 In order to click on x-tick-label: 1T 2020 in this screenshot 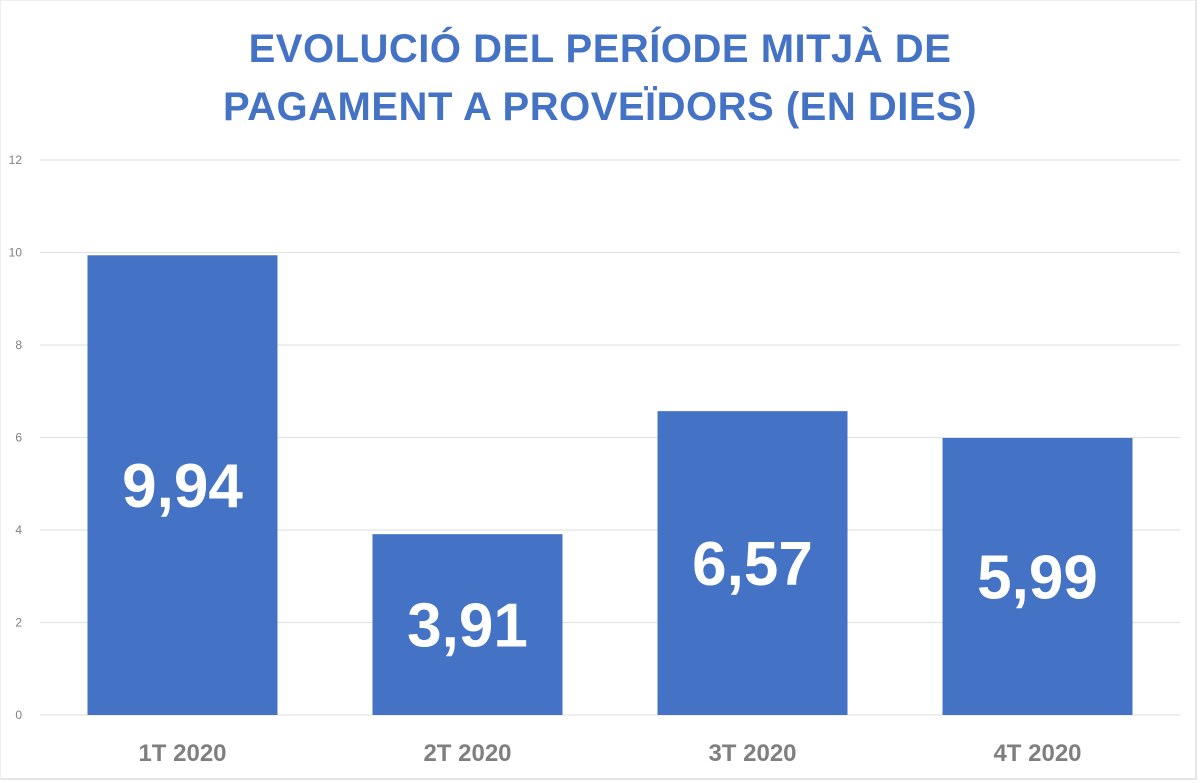, I will do `click(182, 753)`.